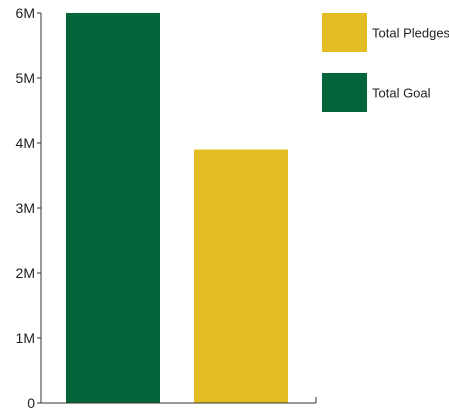  What do you see at coordinates (401, 93) in the screenshot?
I see `legend-label-total-goal: Total Goal` at bounding box center [401, 93].